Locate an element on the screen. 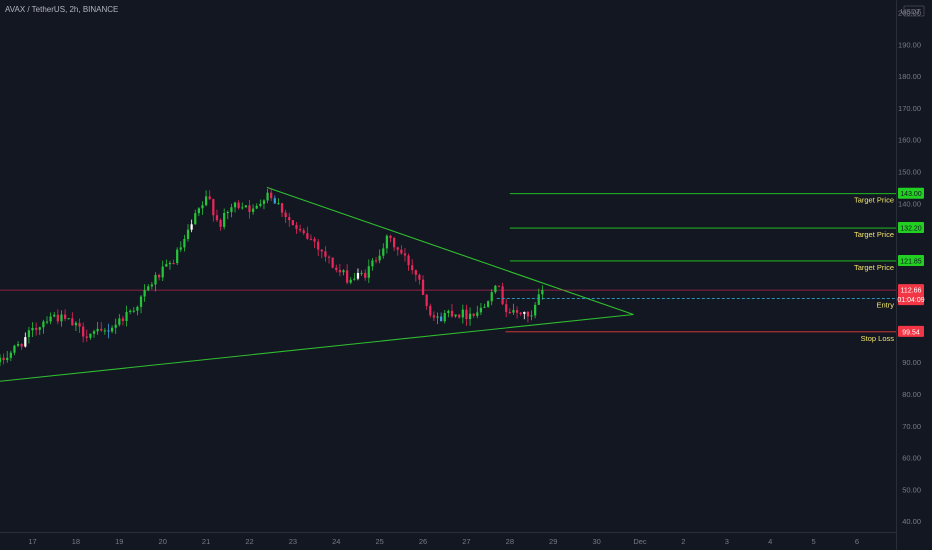 The image size is (932, 550). time-axis-tick-label: 20 is located at coordinates (163, 541).